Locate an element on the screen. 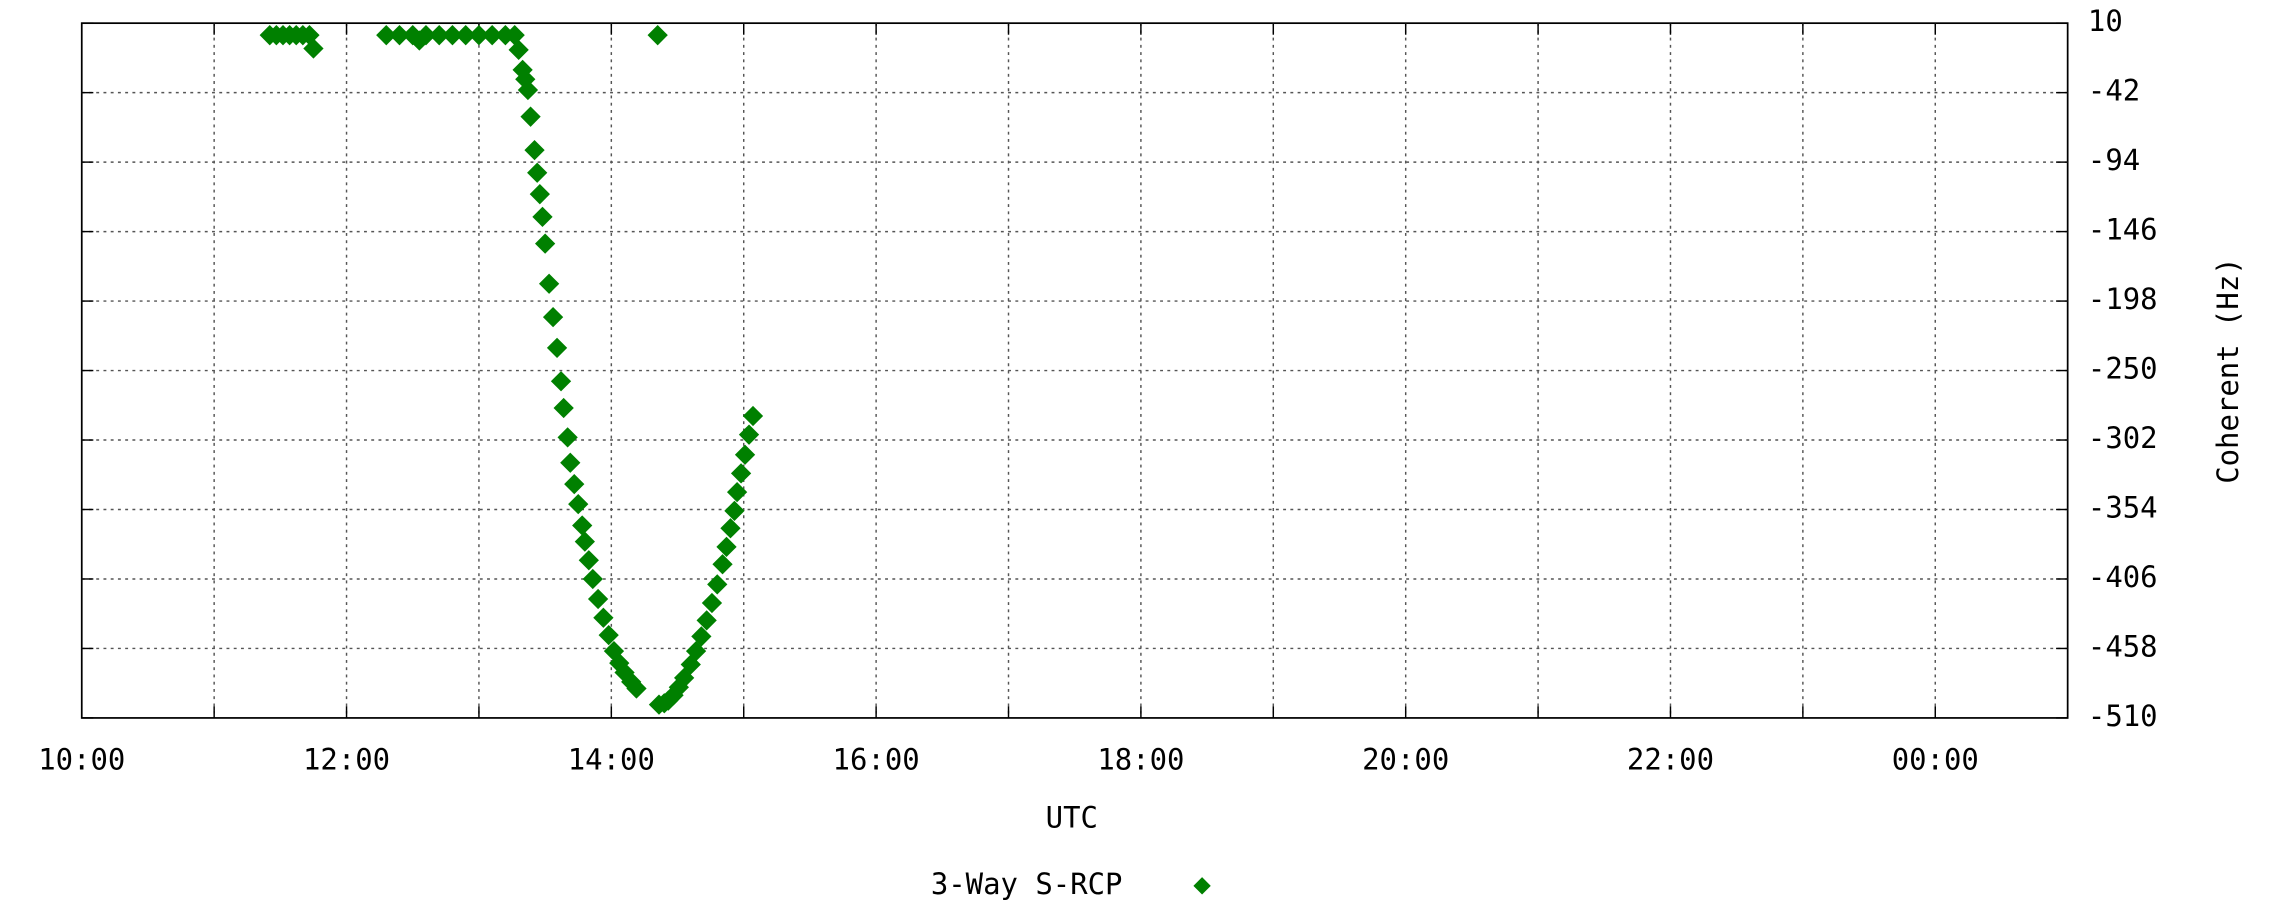 This screenshot has width=2271, height=909. y-tick-label: -510 is located at coordinates (2123, 716).